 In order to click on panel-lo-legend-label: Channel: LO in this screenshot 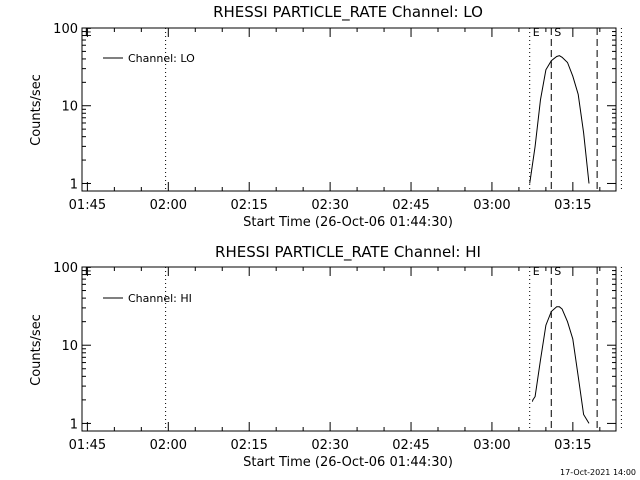, I will do `click(161, 58)`.